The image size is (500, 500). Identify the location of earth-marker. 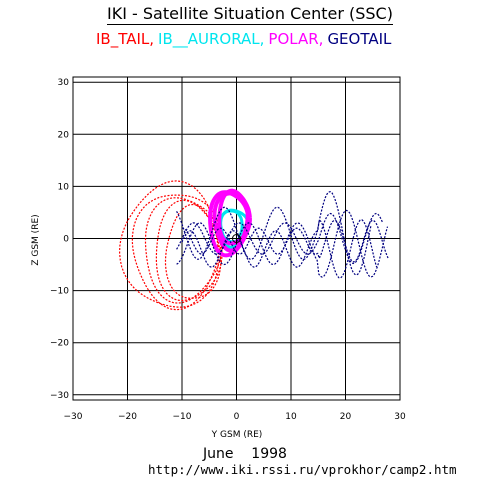
(236, 238).